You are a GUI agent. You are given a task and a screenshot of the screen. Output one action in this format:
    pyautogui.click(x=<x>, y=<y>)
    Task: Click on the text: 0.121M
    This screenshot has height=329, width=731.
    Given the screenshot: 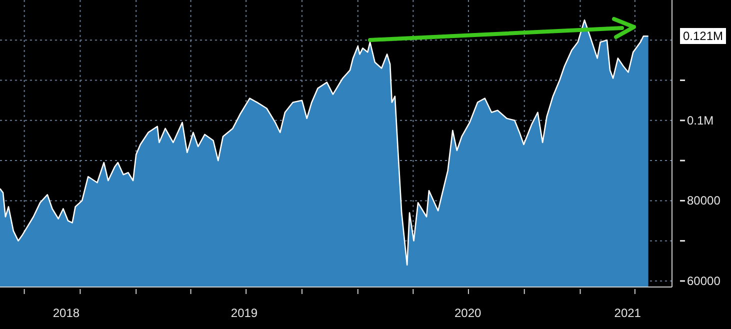 What is the action you would take?
    pyautogui.click(x=703, y=36)
    